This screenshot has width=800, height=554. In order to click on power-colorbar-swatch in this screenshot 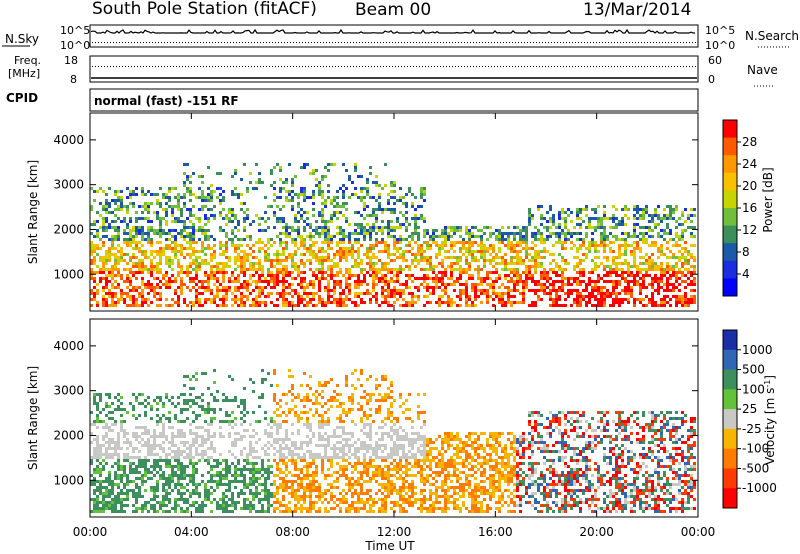, I will do `click(730, 234)`.